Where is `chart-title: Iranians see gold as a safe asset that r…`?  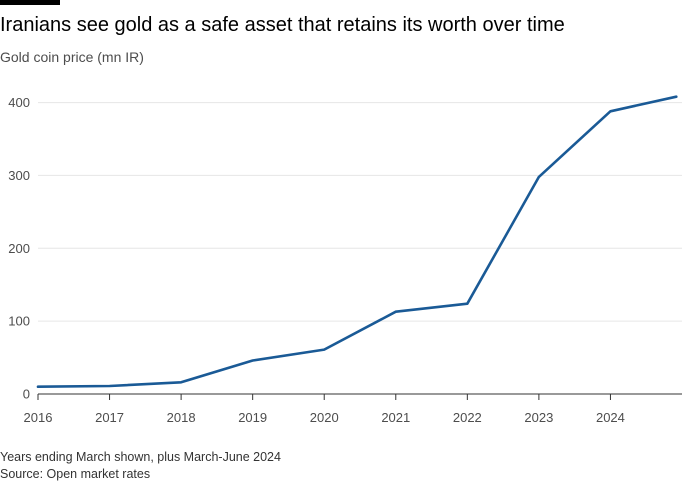
chart-title: Iranians see gold as a safe asset that r… is located at coordinates (282, 25).